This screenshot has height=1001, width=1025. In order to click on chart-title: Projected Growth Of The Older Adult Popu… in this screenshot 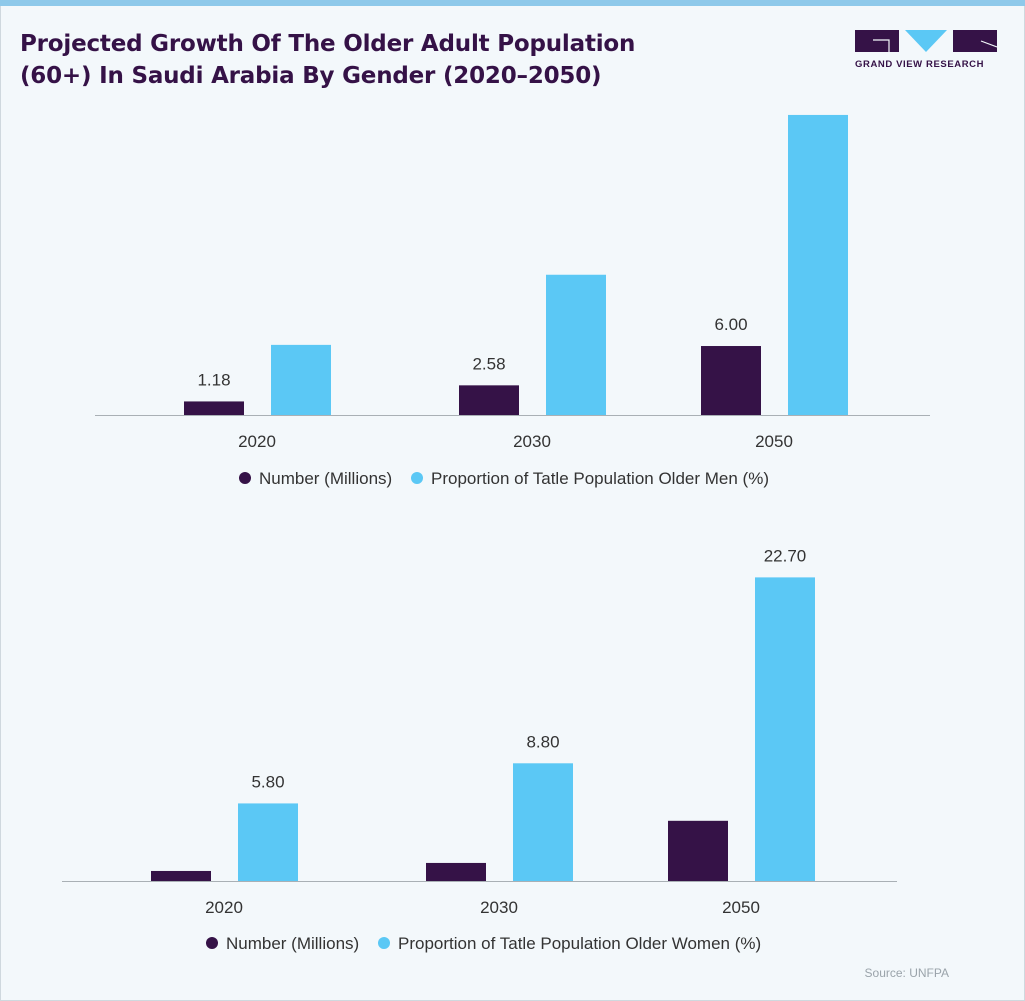, I will do `click(327, 60)`.